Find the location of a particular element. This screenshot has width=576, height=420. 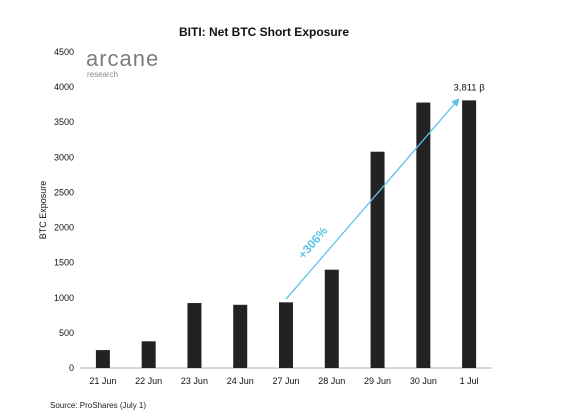

annotation-label: +306% is located at coordinates (312, 243).